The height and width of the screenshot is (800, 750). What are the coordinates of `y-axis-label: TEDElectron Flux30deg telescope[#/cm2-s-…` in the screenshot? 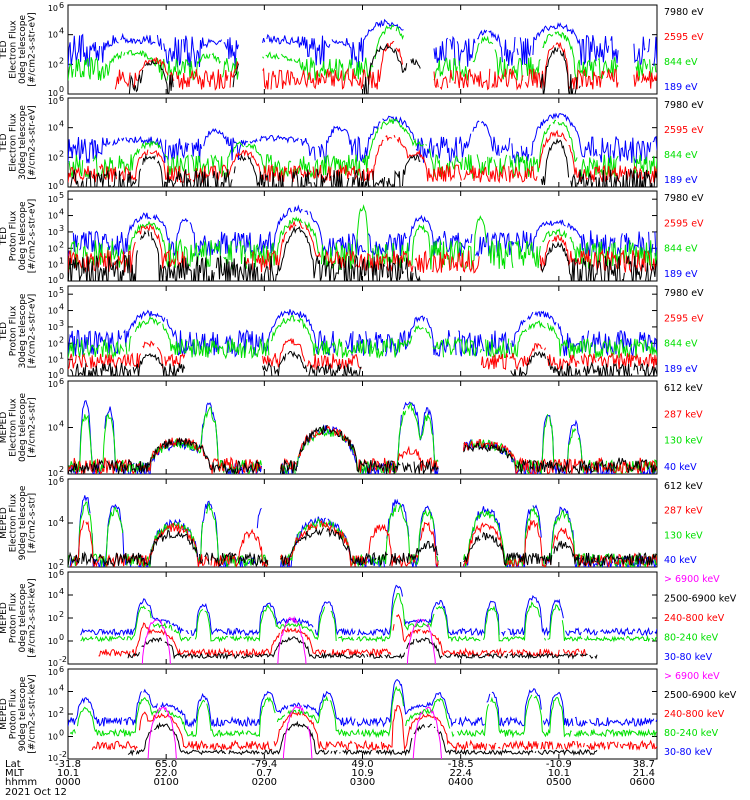 It's located at (19, 142).